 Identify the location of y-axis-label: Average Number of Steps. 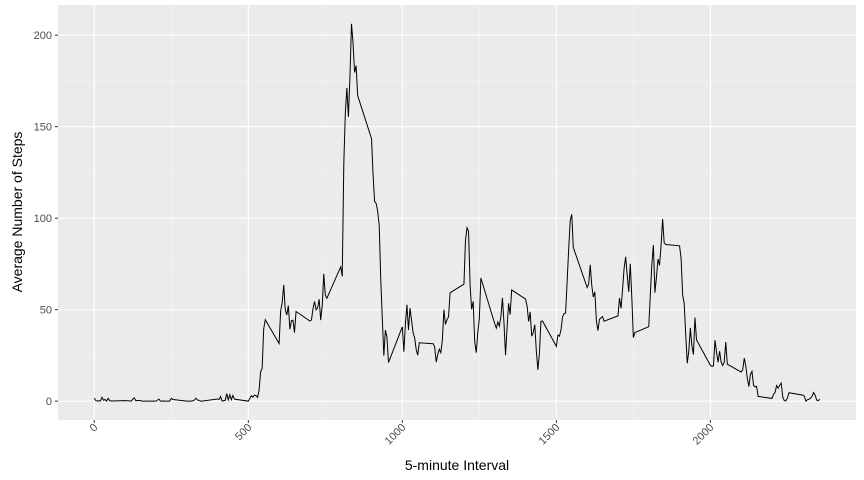
(17, 212).